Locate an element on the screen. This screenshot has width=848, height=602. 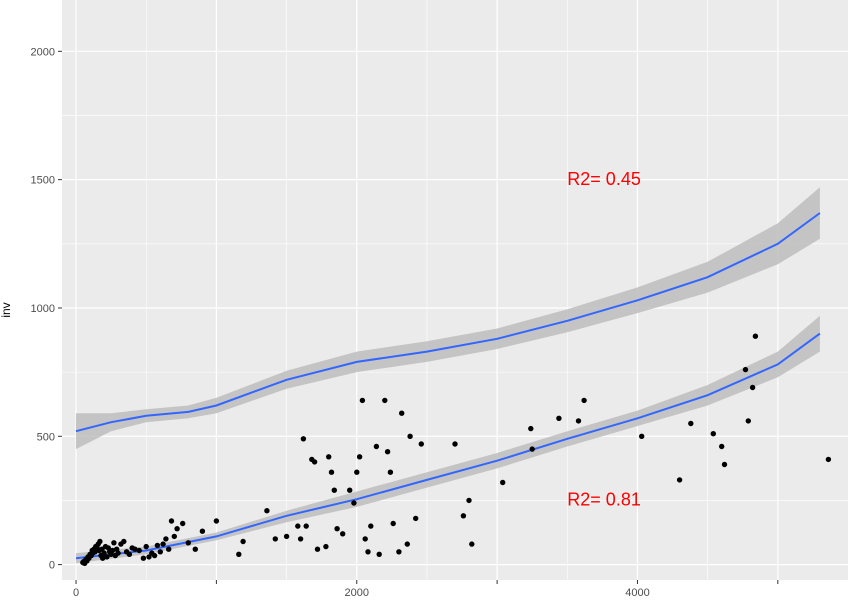
y-tick-label: 1500 is located at coordinates (43, 181).